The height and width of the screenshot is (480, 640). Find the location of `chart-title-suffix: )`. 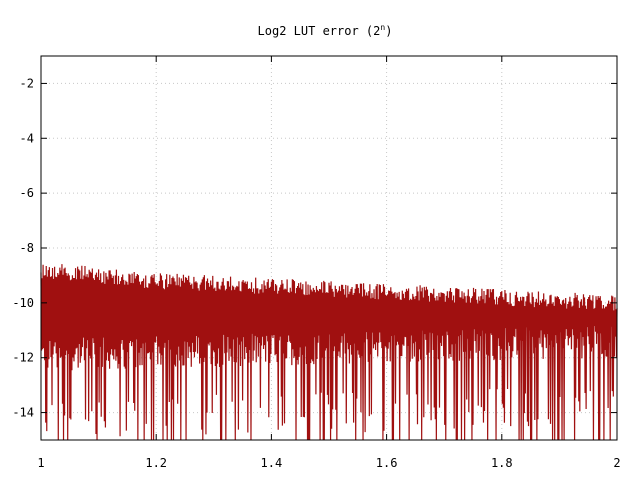

chart-title-suffix: ) is located at coordinates (388, 31).